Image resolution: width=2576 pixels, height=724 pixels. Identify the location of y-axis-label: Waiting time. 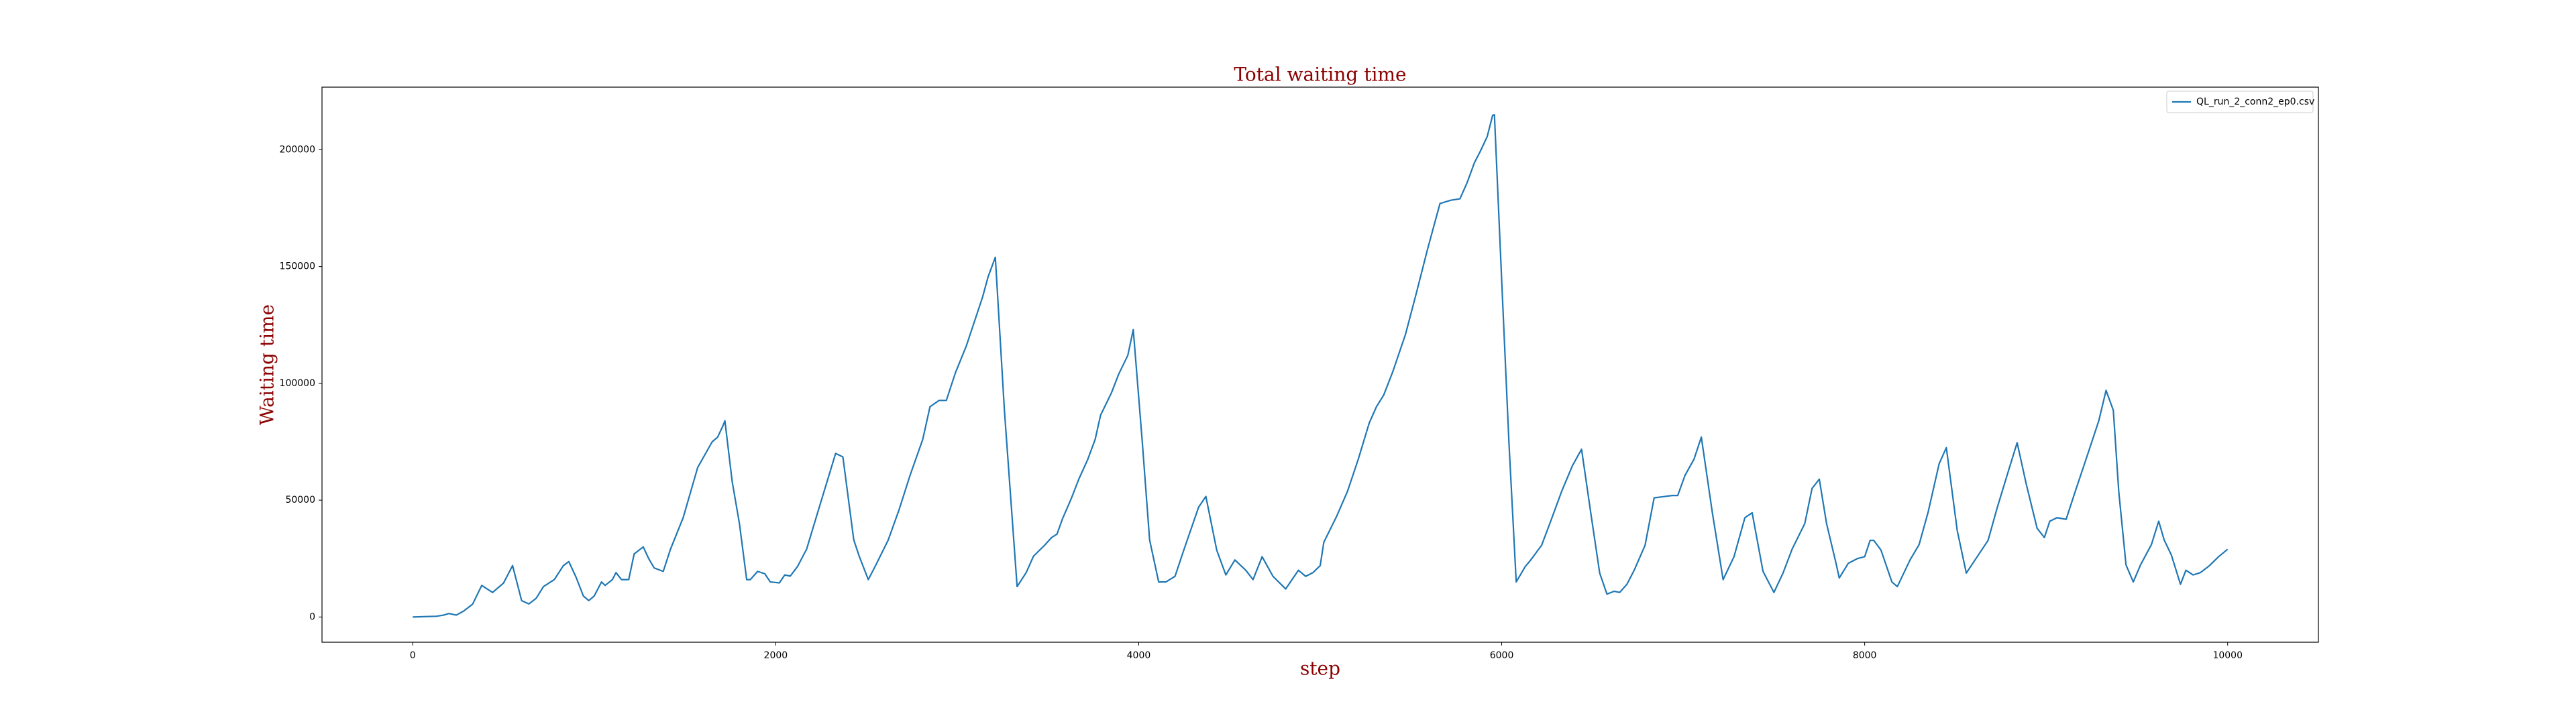
(267, 364).